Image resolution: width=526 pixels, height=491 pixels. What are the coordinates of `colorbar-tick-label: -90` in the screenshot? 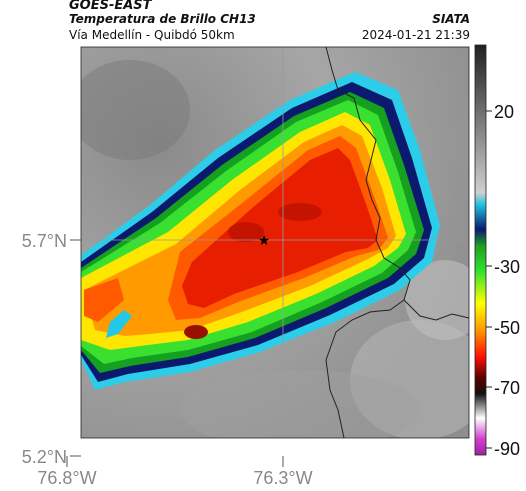 It's located at (507, 449).